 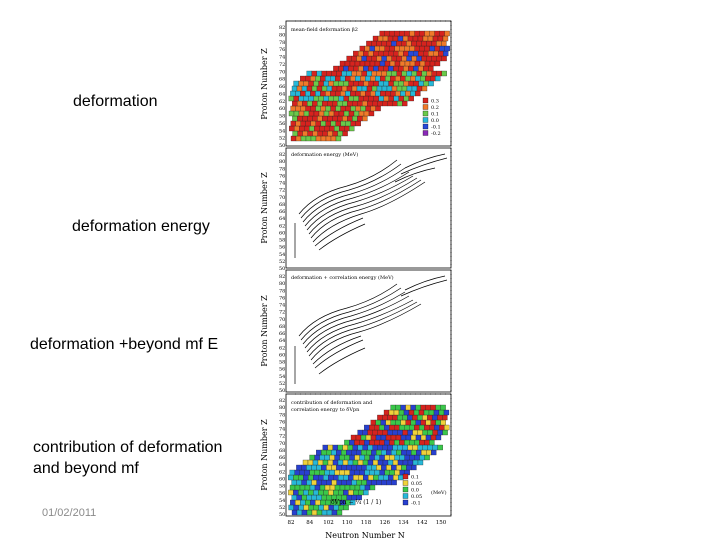 I want to click on panel-4-title-line1: contribution of deformation and, so click(x=332, y=403).